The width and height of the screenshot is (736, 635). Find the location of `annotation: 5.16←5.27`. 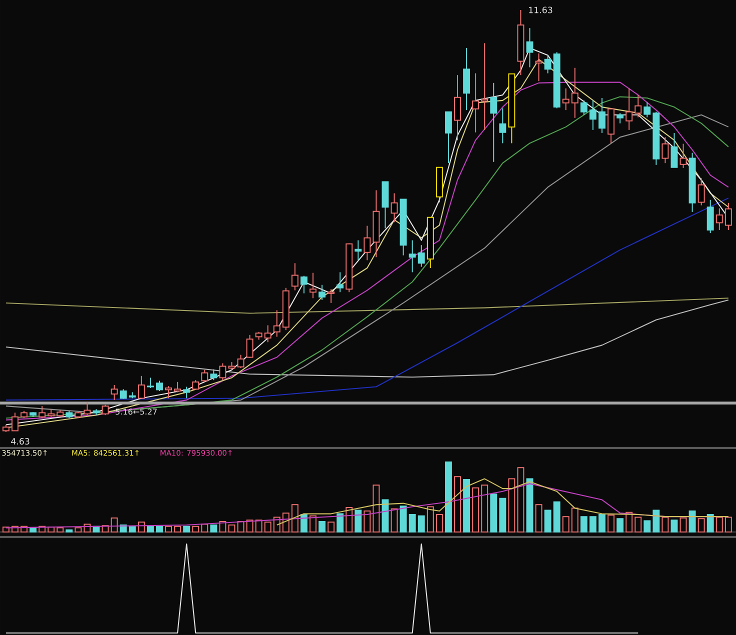

annotation: 5.16←5.27 is located at coordinates (136, 411).